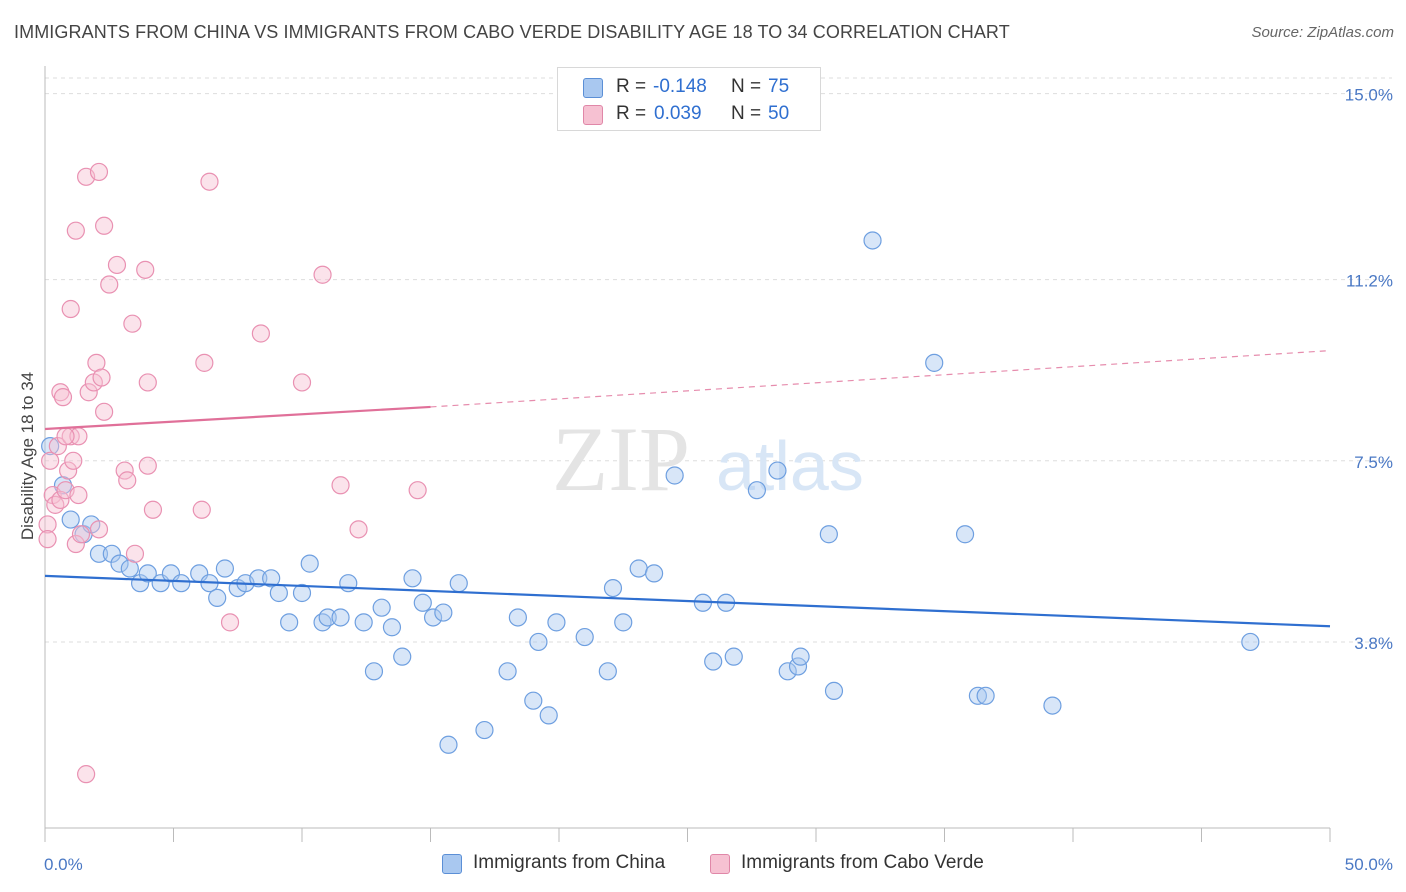 This screenshot has height=892, width=1406. What do you see at coordinates (746, 86) in the screenshot?
I see `legend-n-label: N =` at bounding box center [746, 86].